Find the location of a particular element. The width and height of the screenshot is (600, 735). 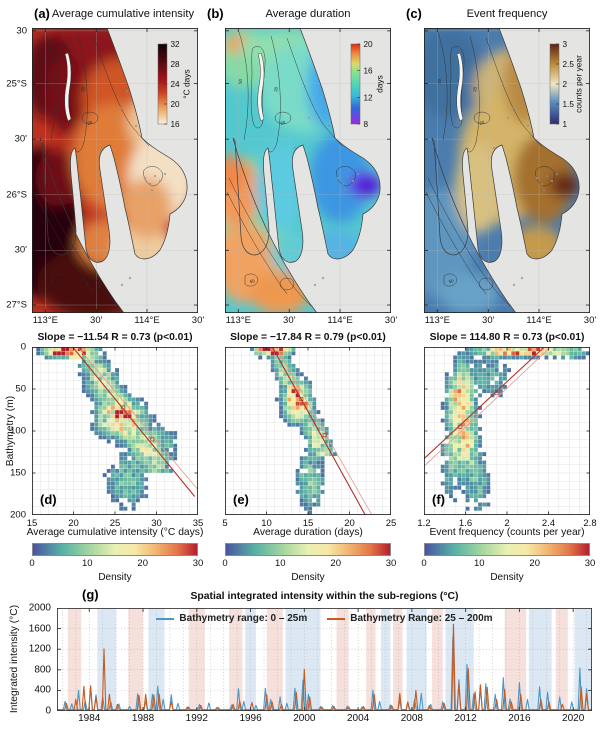

tick-label: 2004 is located at coordinates (358, 718).